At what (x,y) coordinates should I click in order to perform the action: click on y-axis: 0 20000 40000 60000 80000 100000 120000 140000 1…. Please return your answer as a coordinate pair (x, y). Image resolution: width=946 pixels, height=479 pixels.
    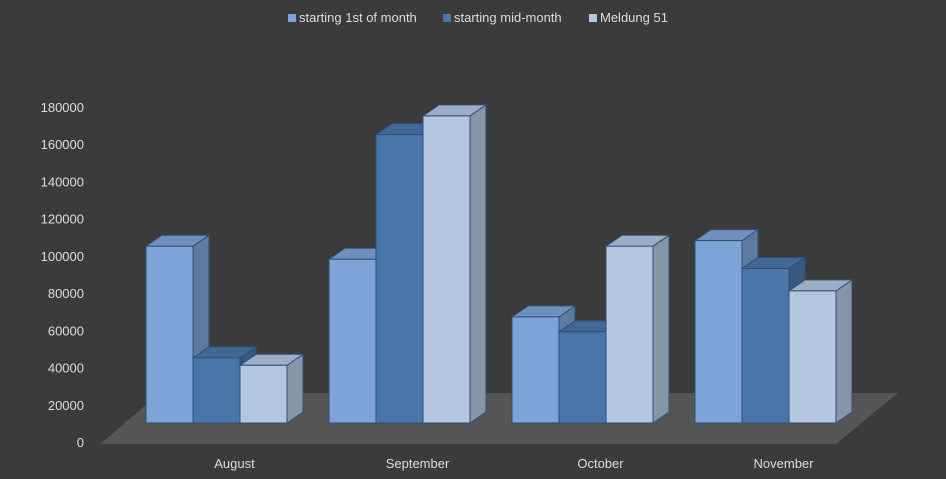
    Looking at the image, I should click on (62, 275).